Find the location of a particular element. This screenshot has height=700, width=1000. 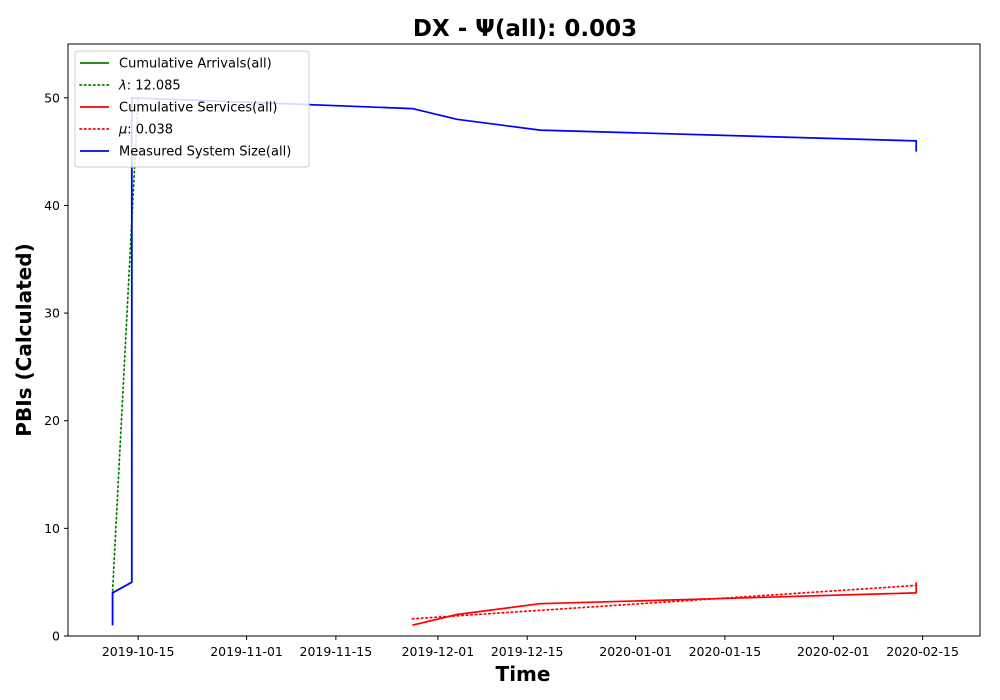

legend-label: Cumulative Arrivals(all) is located at coordinates (195, 64).